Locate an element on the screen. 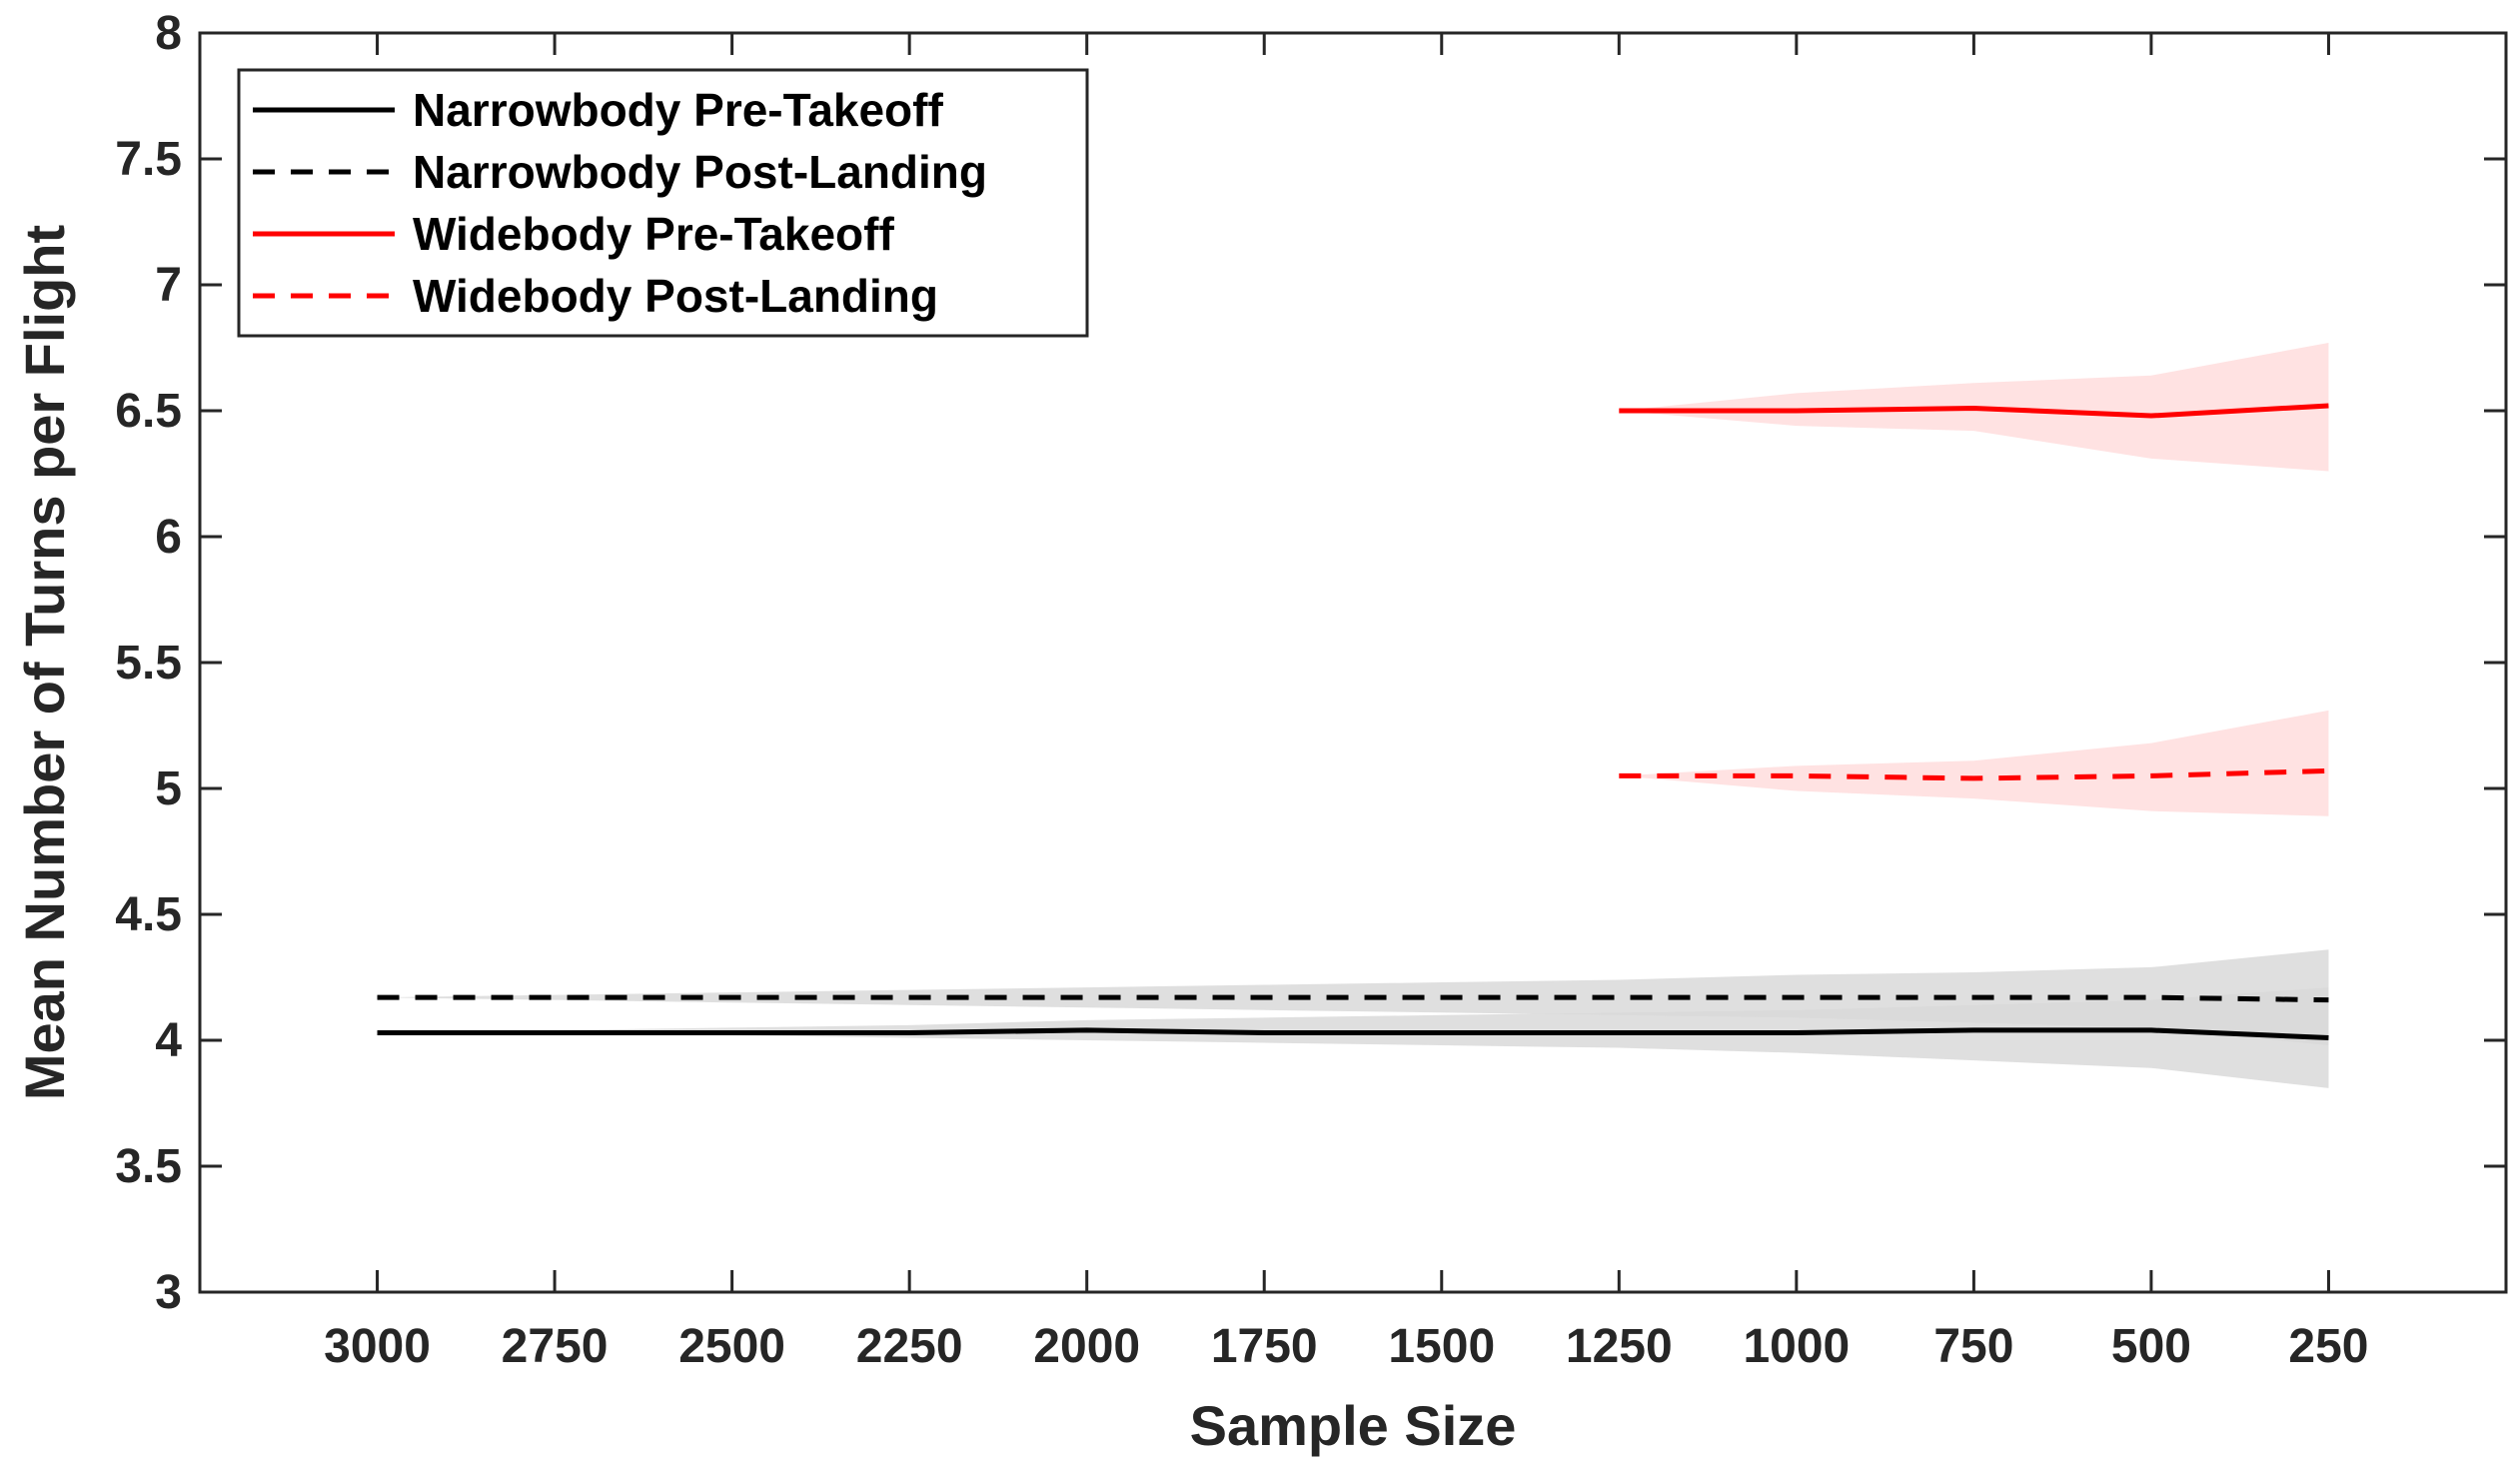  y-tick-label-2: 4 is located at coordinates (168, 1040).